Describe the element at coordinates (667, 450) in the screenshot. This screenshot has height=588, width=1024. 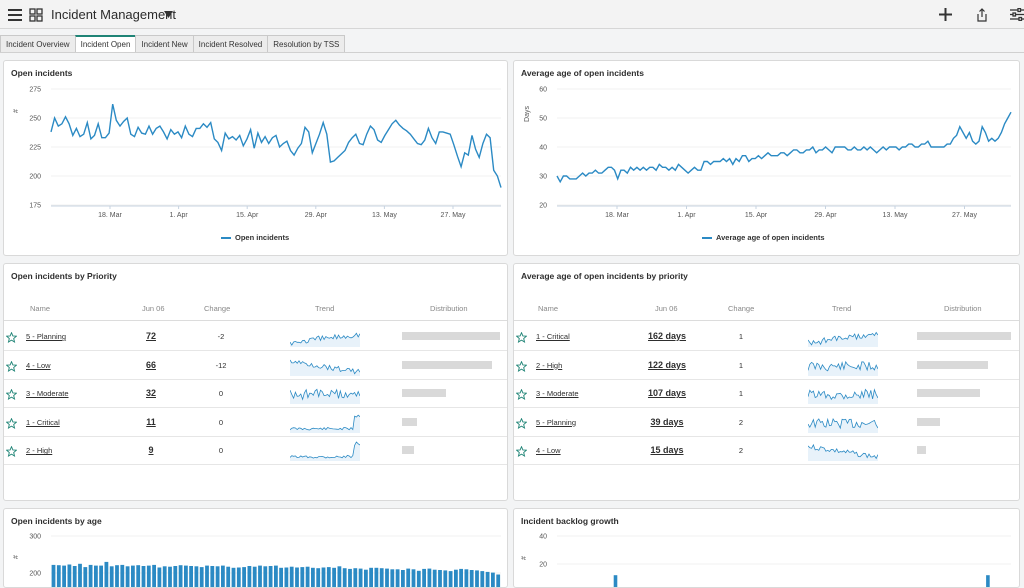
I see `row-value-link: 15 days` at that location.